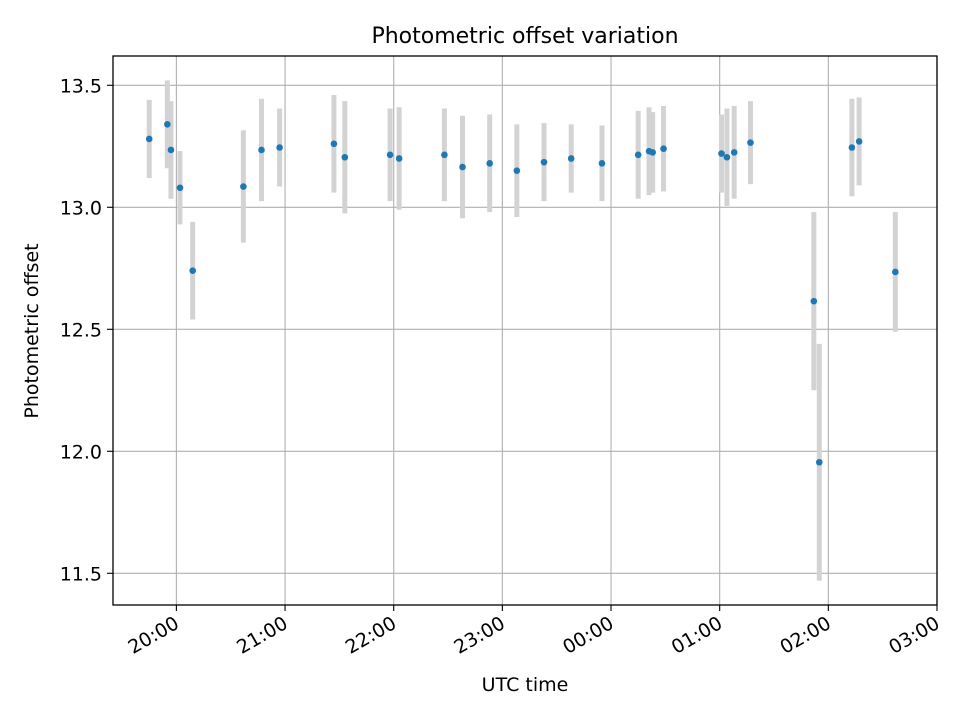 This screenshot has width=960, height=720. Describe the element at coordinates (588, 635) in the screenshot. I see `x-tick-label: 00:00` at that location.